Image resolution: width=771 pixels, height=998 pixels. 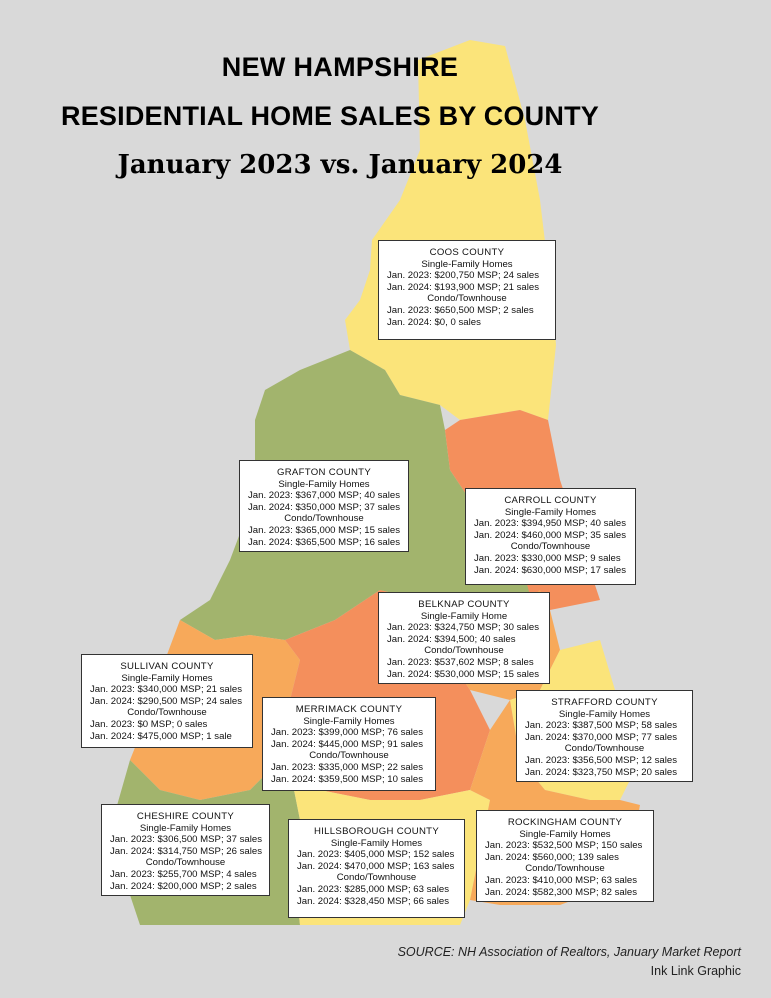 What do you see at coordinates (464, 604) in the screenshot?
I see `county-name: BELKNAP COUNTY` at bounding box center [464, 604].